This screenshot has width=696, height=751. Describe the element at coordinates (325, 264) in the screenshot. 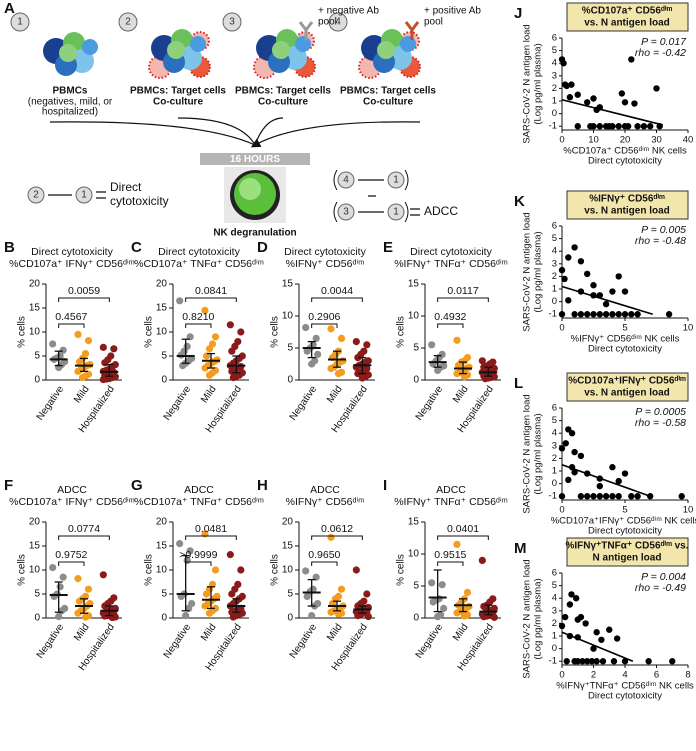

I see `panel-title: %IFNγ⁺ CD56ᵈⁱᵐ` at that location.